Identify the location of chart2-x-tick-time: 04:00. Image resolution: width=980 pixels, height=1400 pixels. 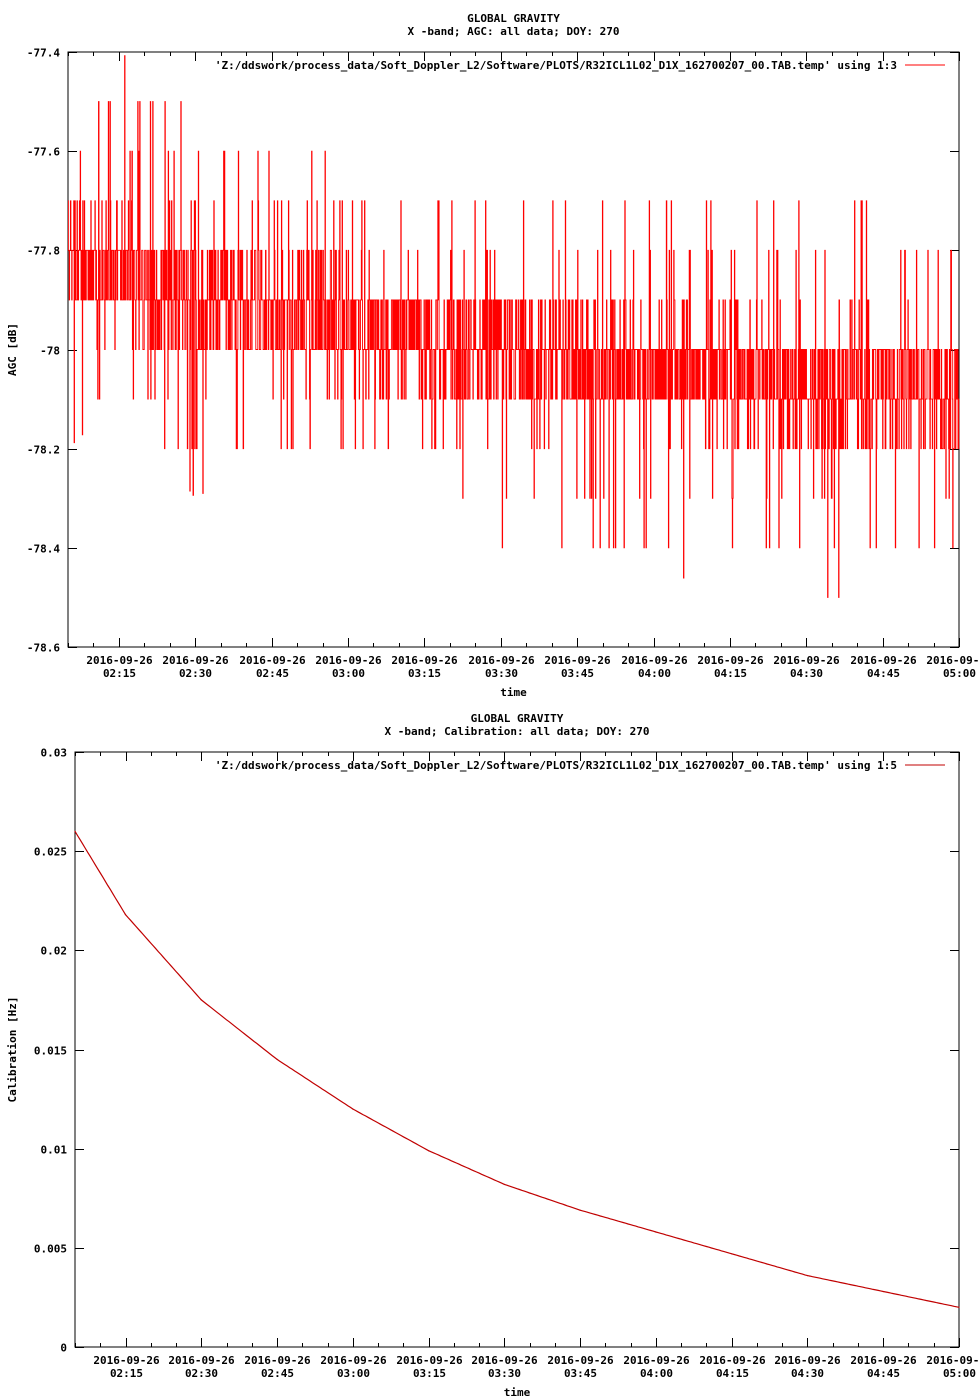
(656, 1373).